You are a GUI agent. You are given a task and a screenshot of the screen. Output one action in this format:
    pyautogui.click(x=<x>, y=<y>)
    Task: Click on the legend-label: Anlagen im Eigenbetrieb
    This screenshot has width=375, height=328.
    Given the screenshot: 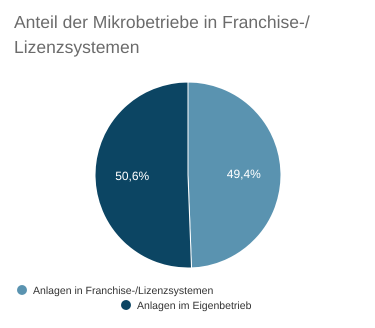 What is the action you would take?
    pyautogui.click(x=194, y=306)
    